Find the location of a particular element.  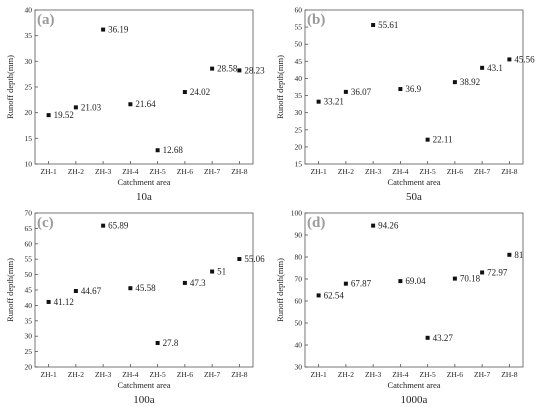

y-tick-label: 10 is located at coordinates (29, 164).